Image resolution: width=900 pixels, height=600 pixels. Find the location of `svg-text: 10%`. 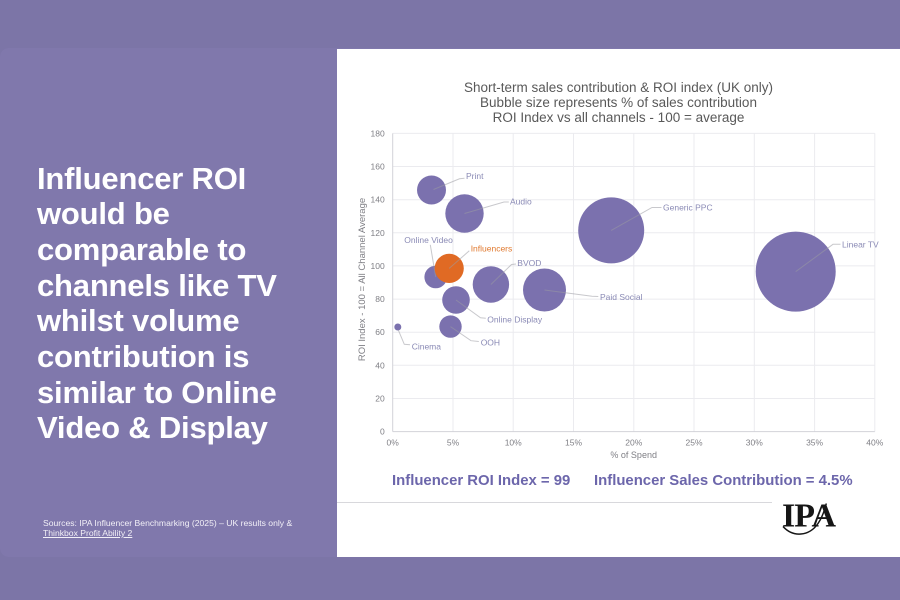

svg-text: 10% is located at coordinates (513, 443).